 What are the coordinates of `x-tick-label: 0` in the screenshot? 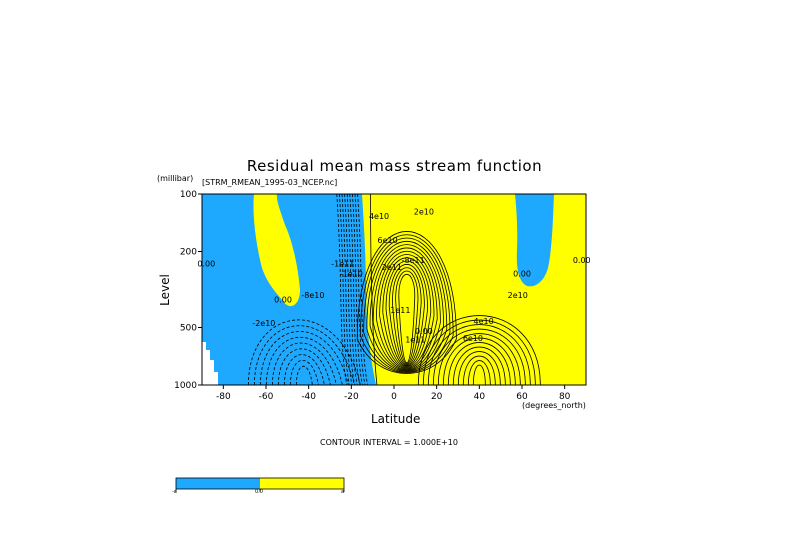 It's located at (394, 397).